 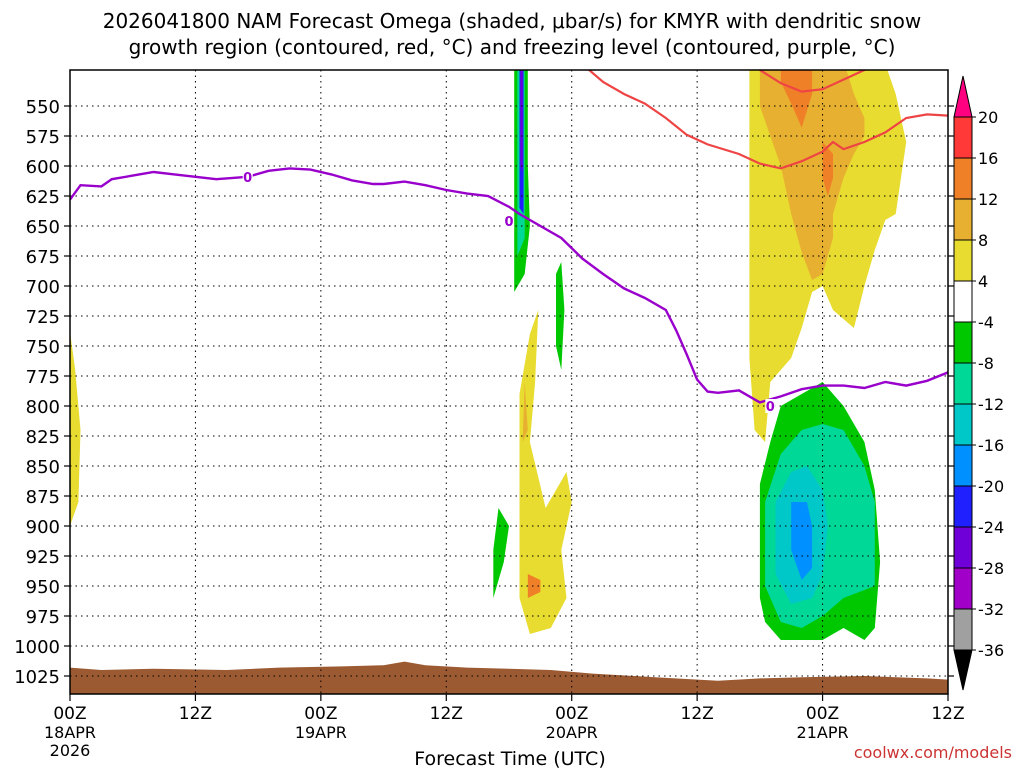 I want to click on freezing-level-label-2: 0, so click(x=770, y=407).